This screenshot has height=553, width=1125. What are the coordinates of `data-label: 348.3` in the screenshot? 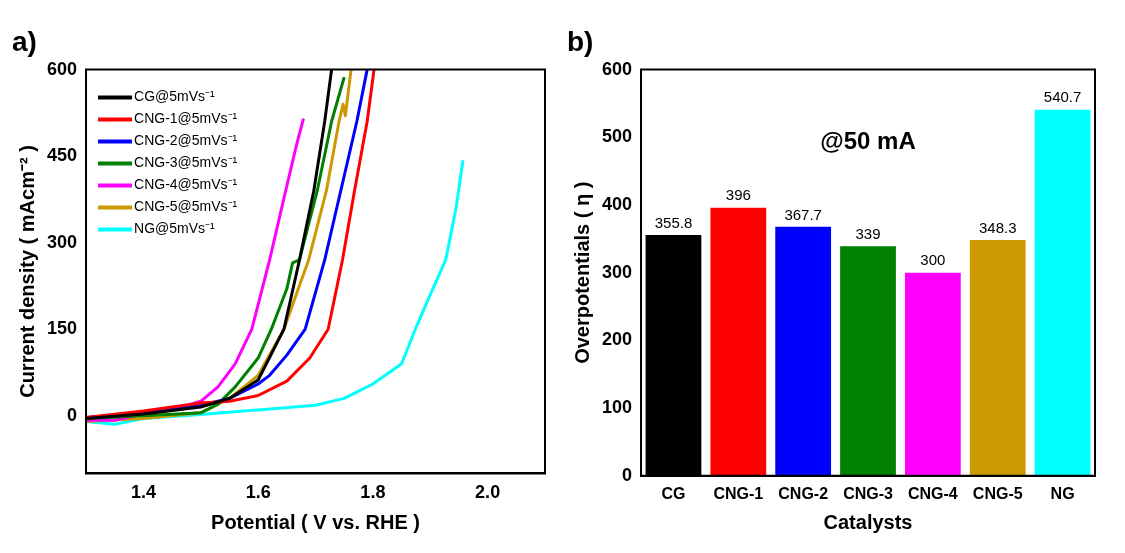 It's located at (997, 227).